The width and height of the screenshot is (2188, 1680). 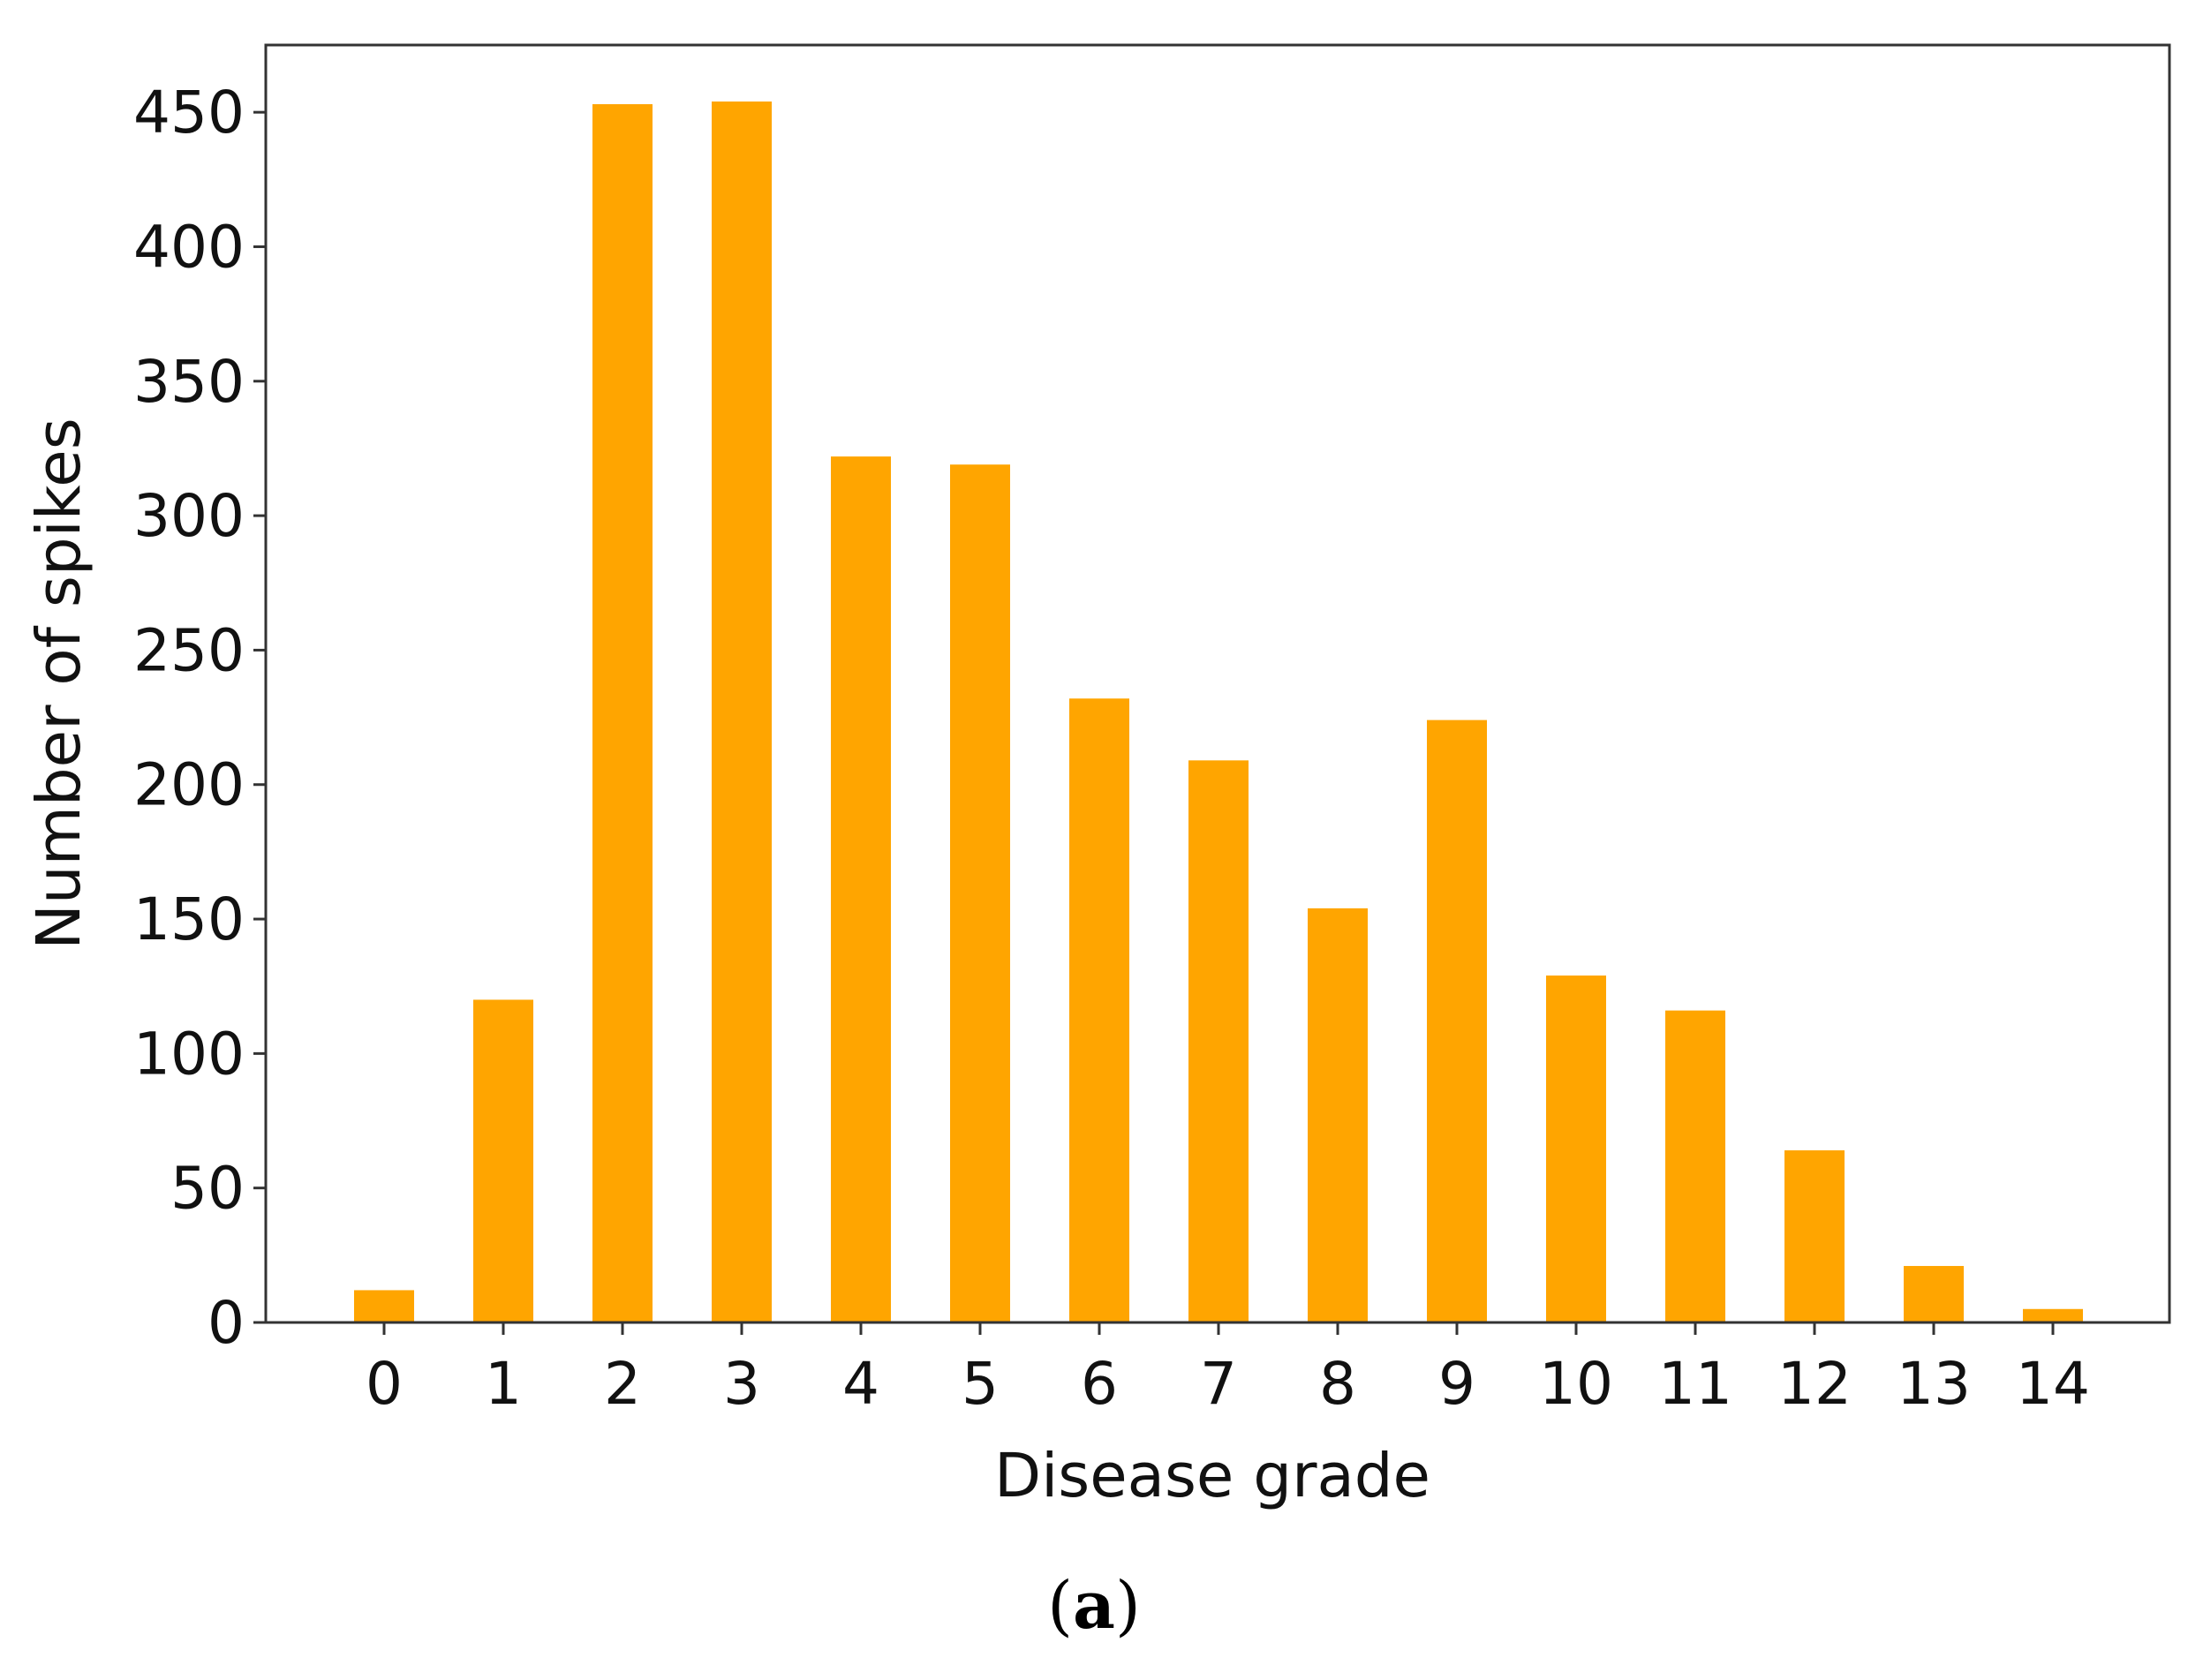 I want to click on y-tick-label: 200, so click(x=189, y=785).